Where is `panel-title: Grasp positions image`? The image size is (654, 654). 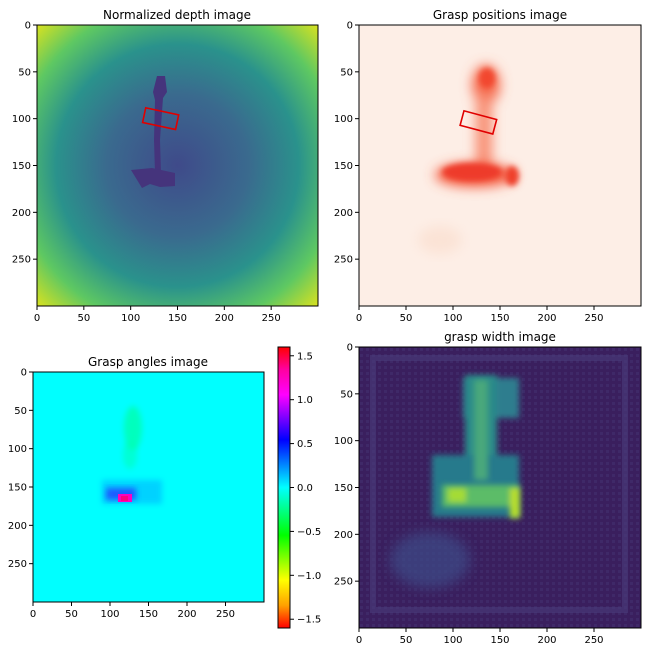 panel-title: Grasp positions image is located at coordinates (500, 15).